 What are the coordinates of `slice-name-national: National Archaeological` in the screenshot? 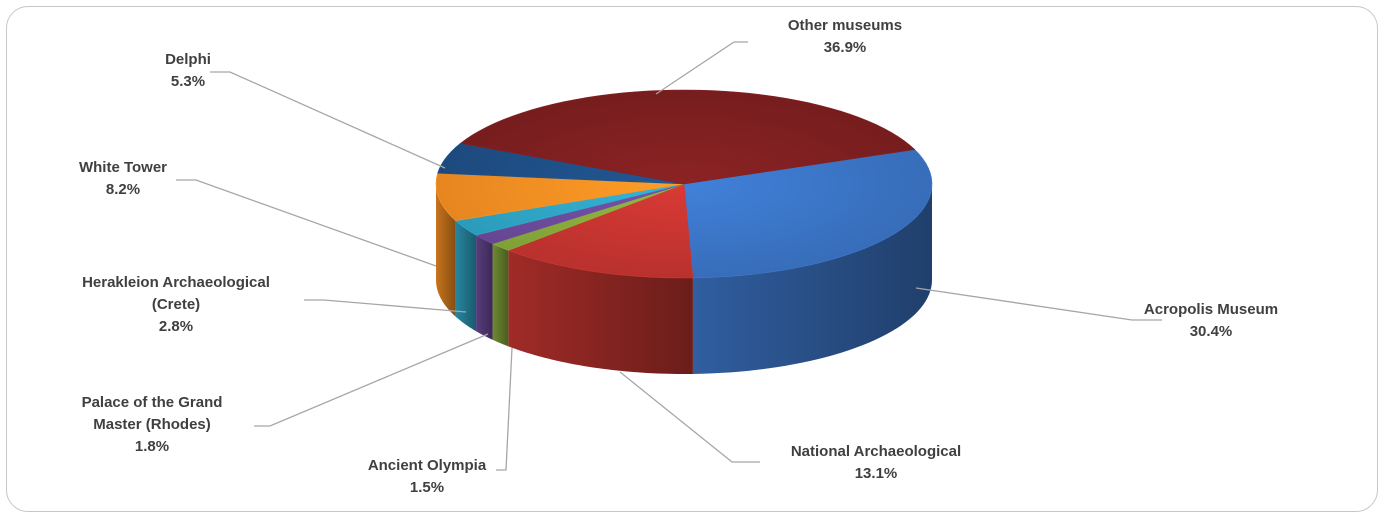 It's located at (876, 451).